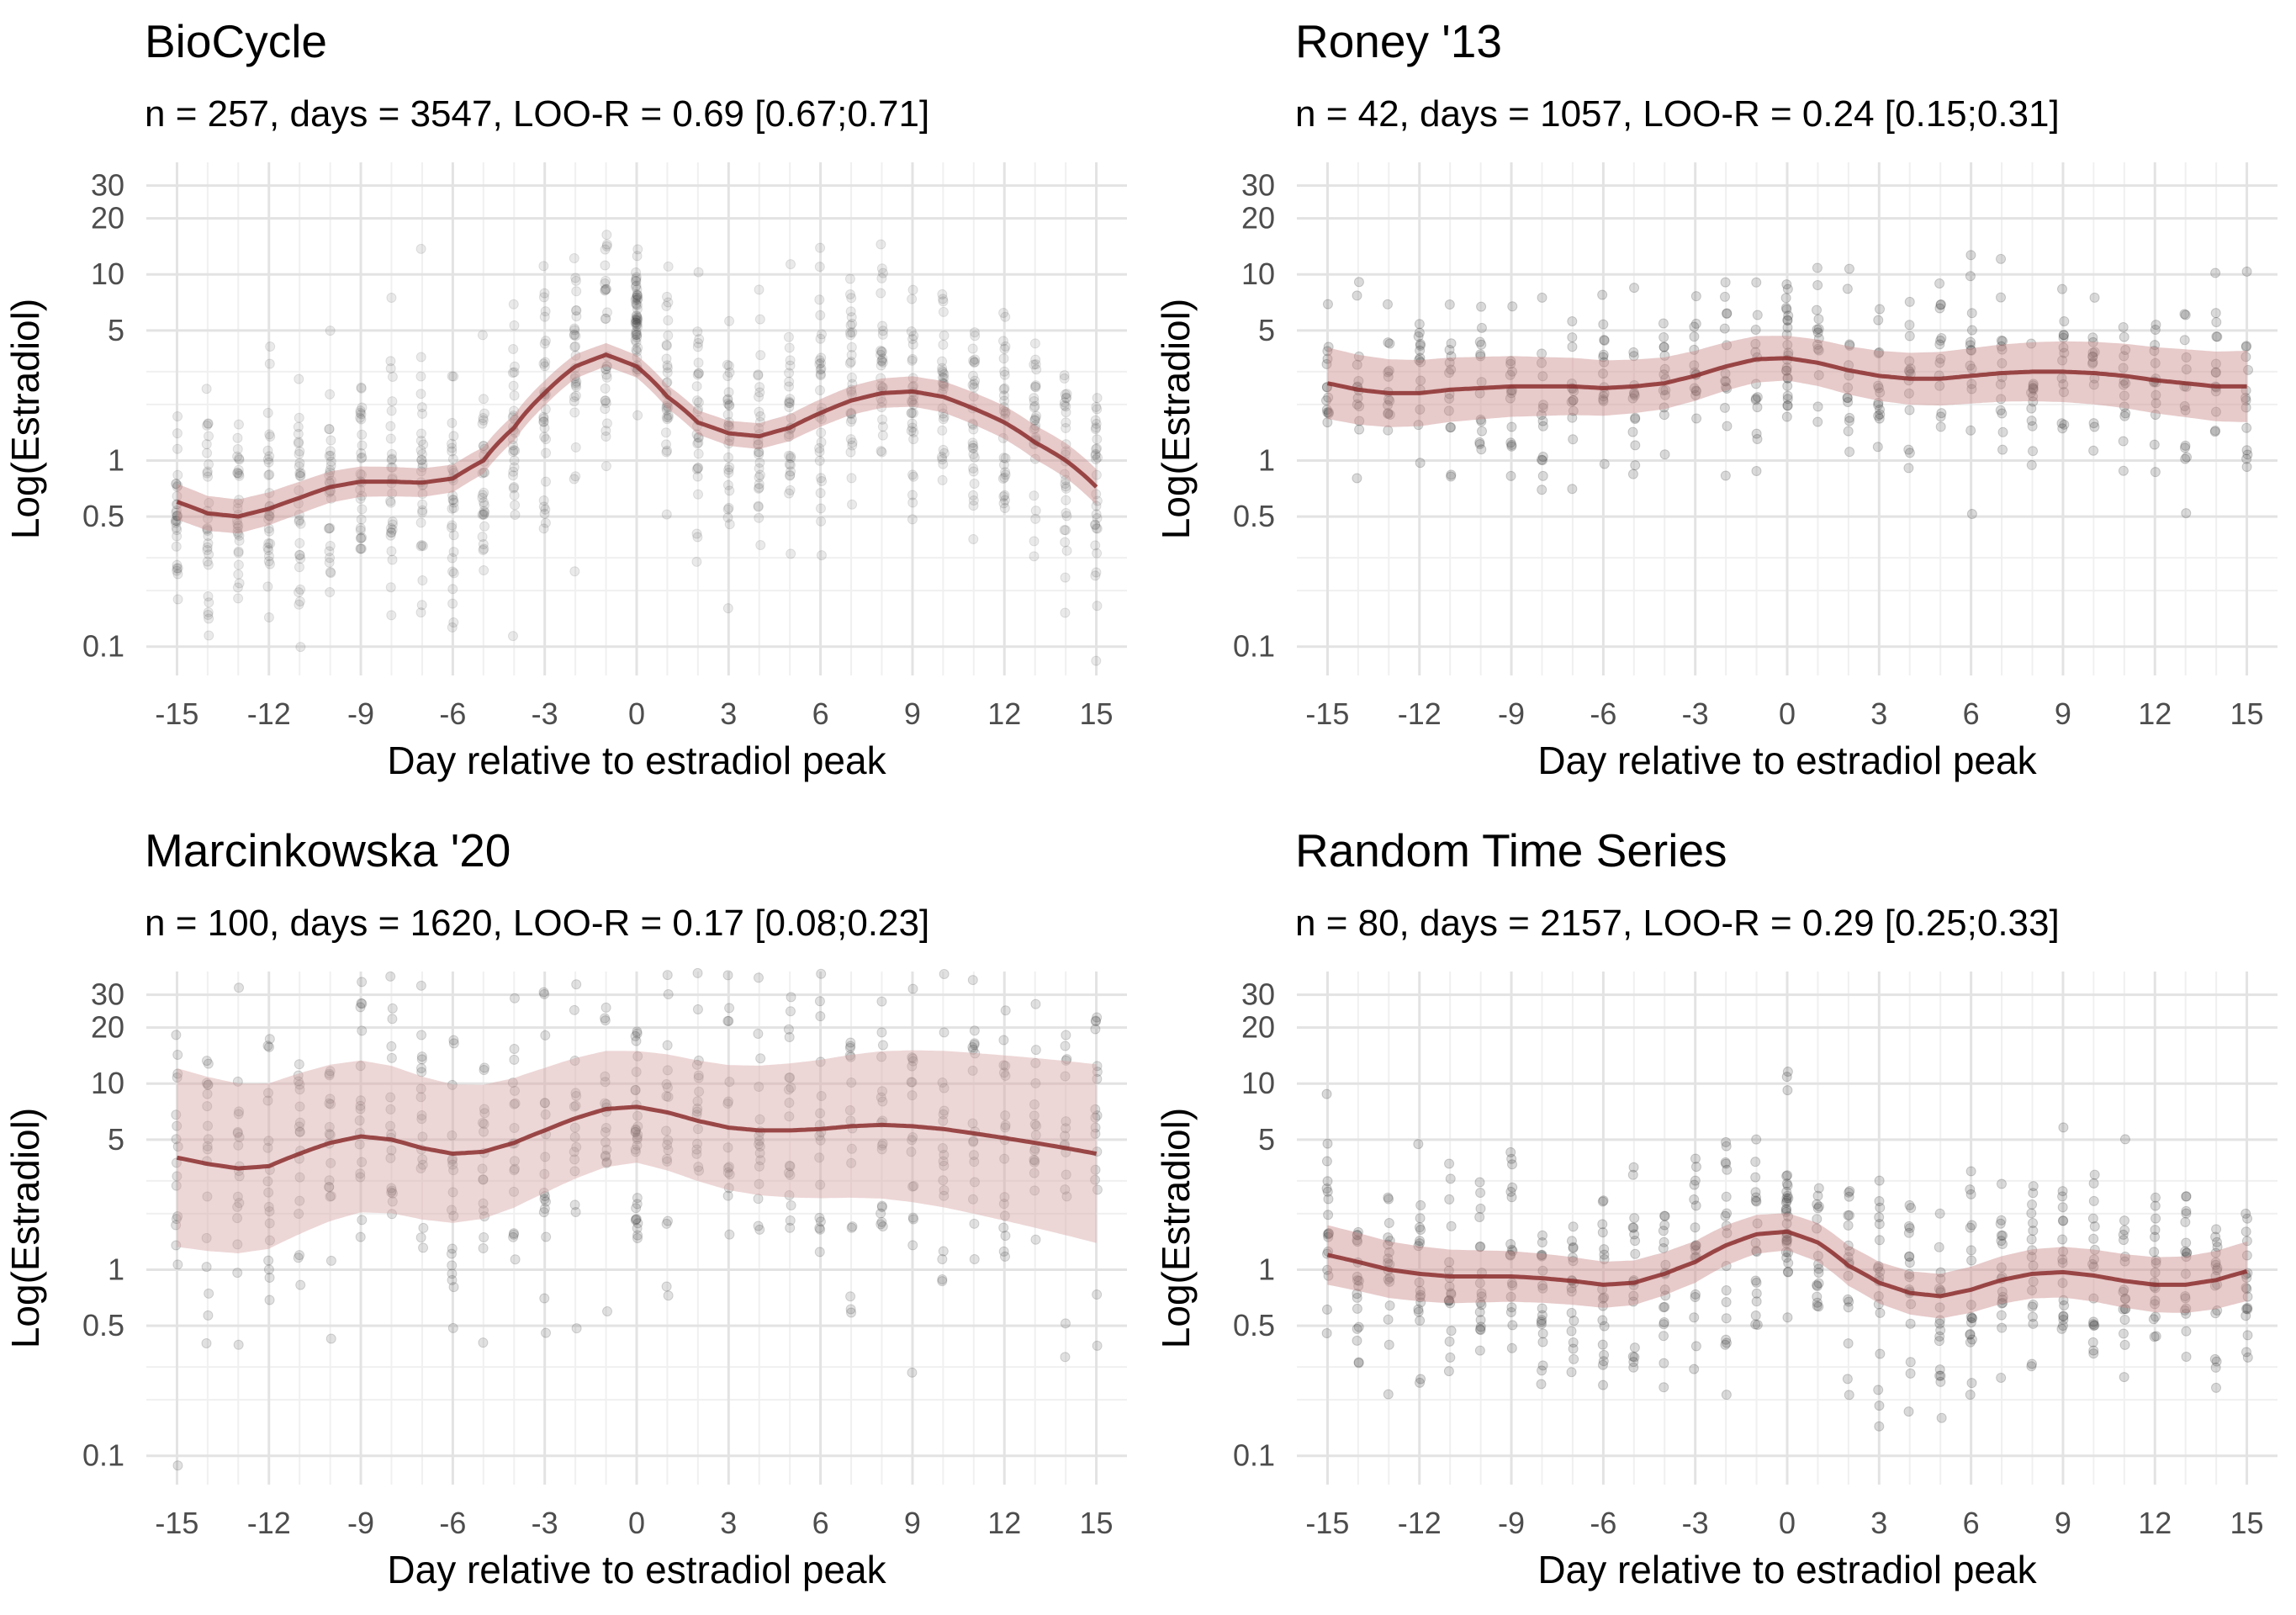 This screenshot has width=2296, height=1615. I want to click on x-tick-label: -9, so click(1511, 1523).